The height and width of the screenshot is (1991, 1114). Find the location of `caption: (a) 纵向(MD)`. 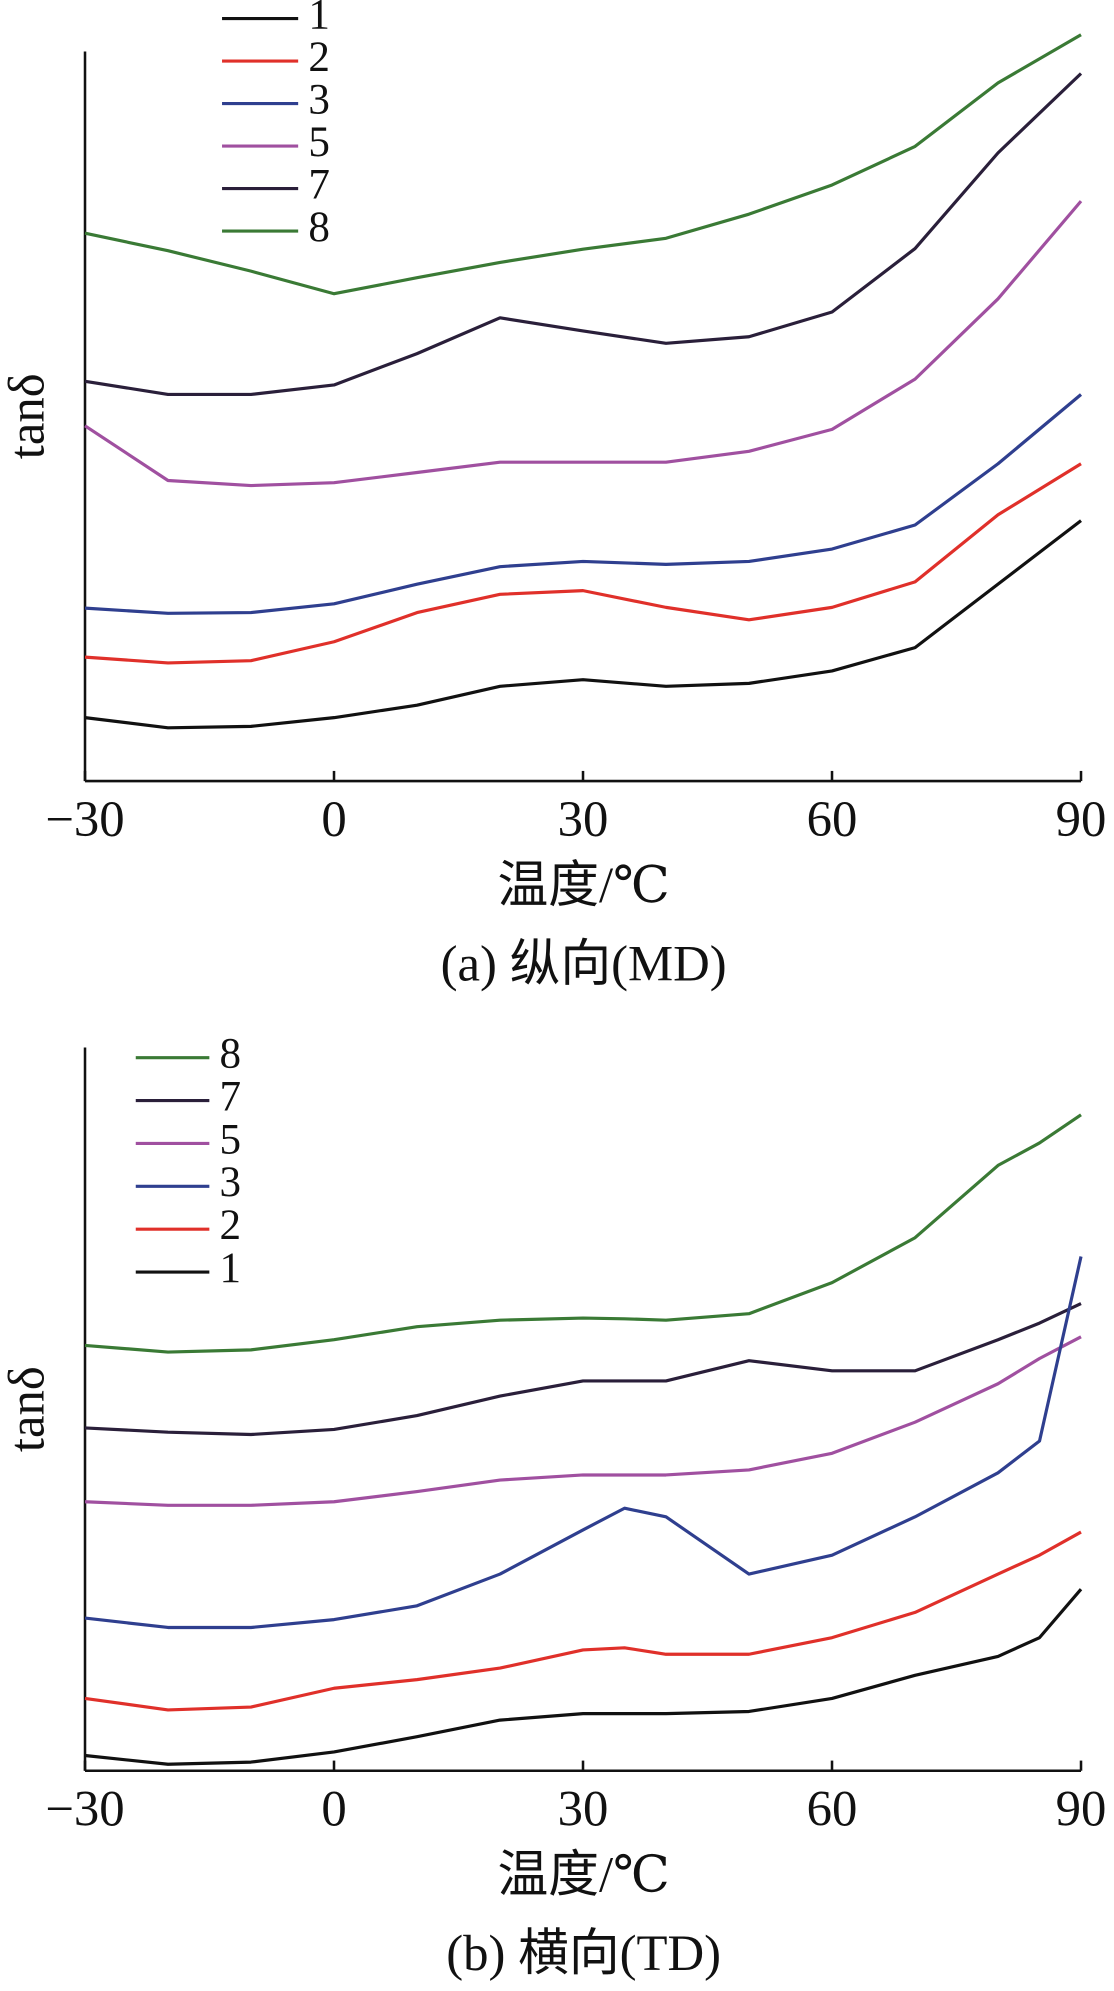

caption: (a) 纵向(MD) is located at coordinates (584, 963).